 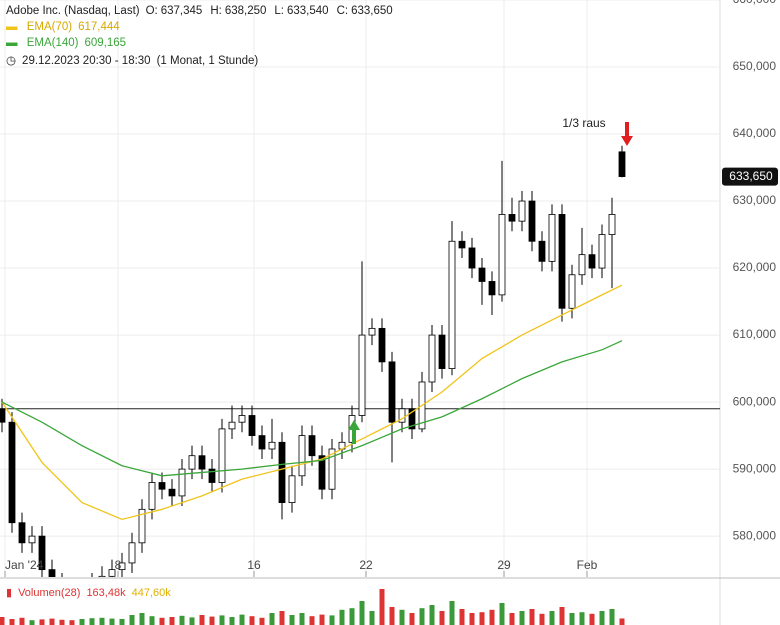 I want to click on y-tick-label: 650,000, so click(x=755, y=66).